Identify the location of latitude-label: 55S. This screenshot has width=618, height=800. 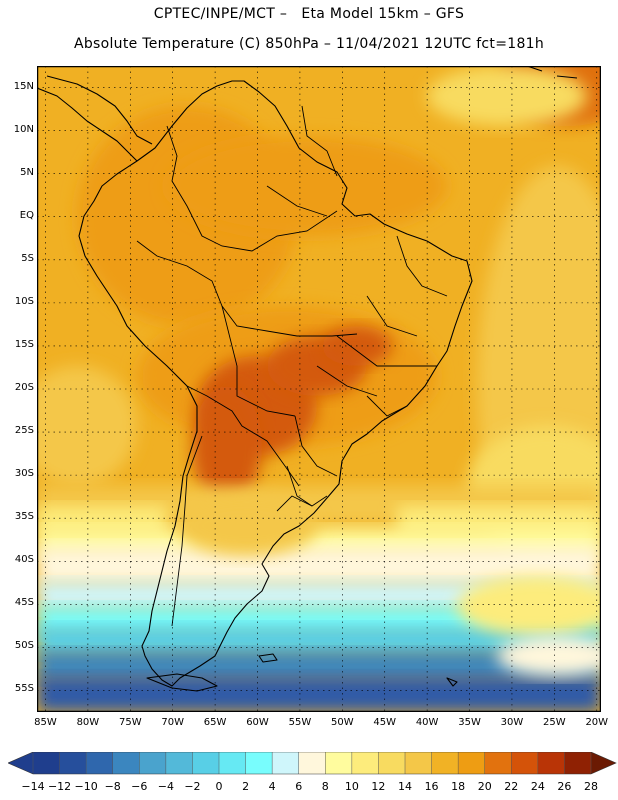
(24, 689).